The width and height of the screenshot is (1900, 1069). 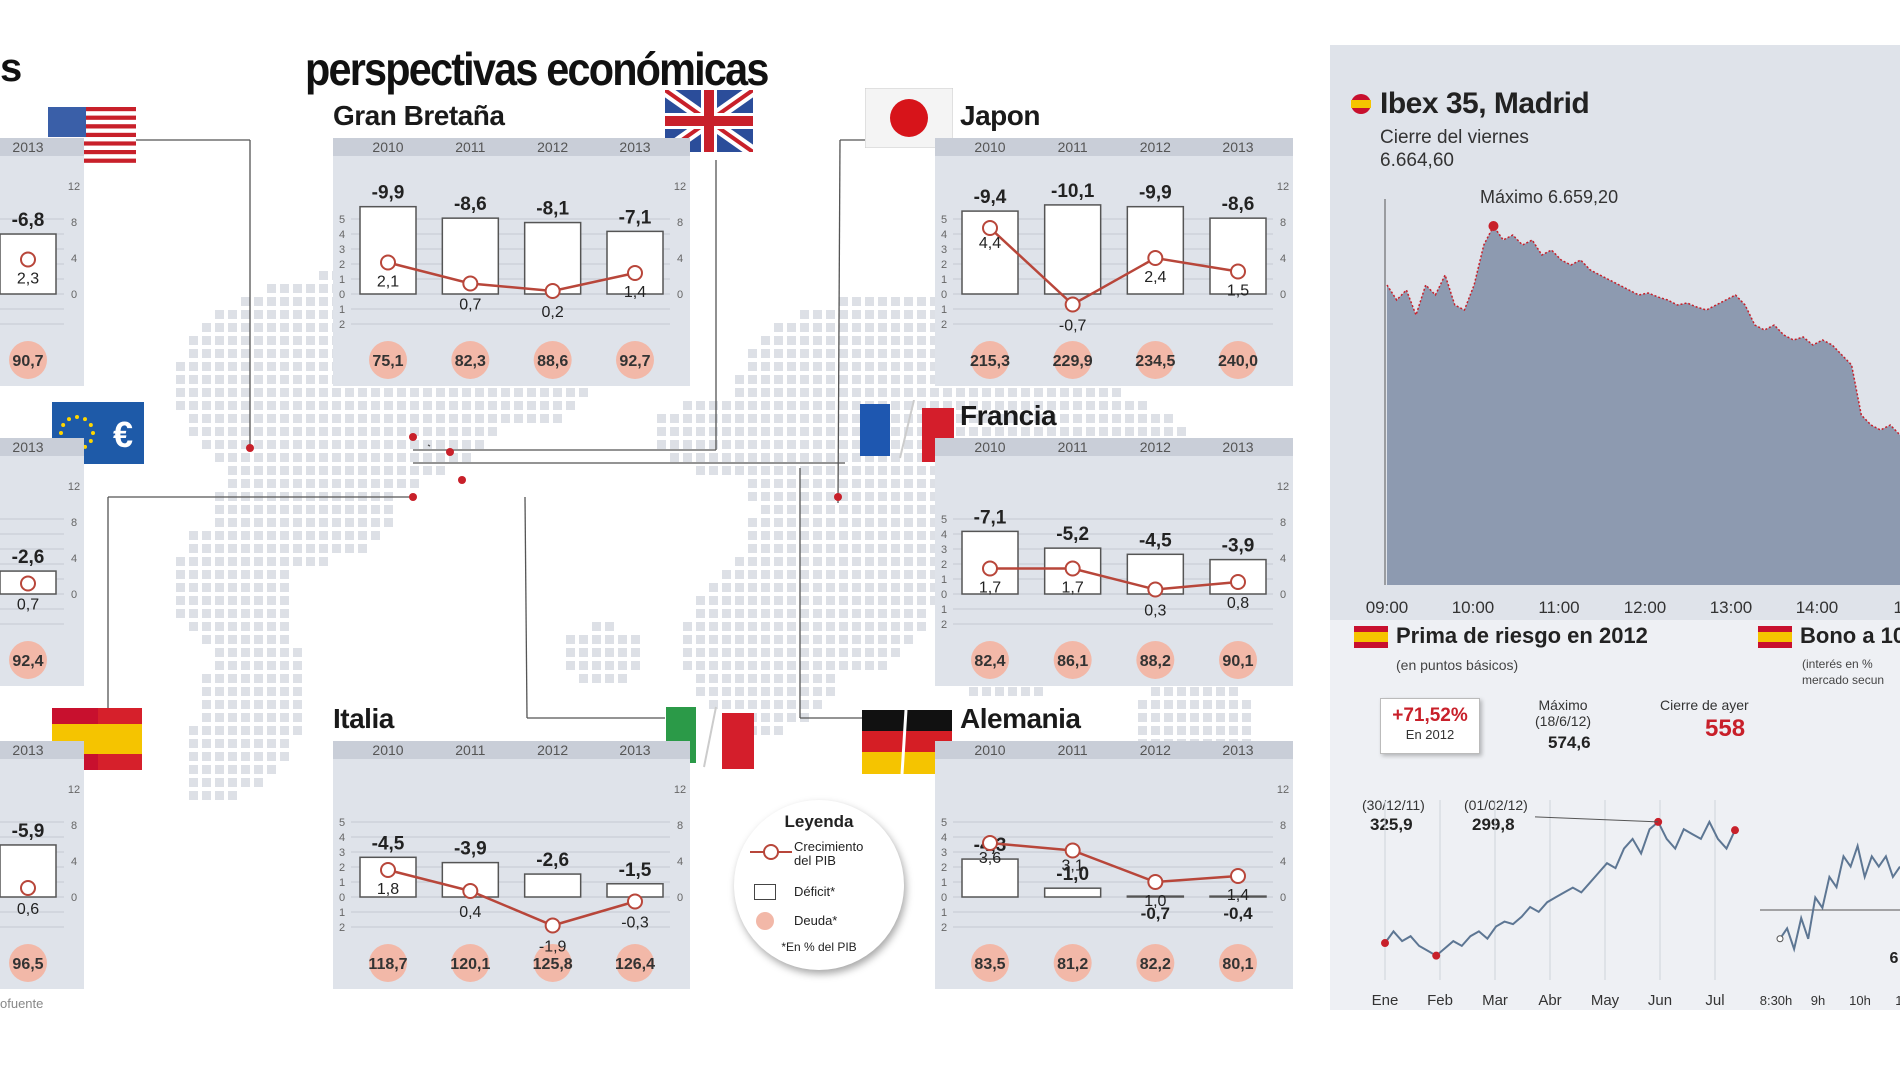 I want to click on bond-title: Bono a 10, so click(x=1850, y=635).